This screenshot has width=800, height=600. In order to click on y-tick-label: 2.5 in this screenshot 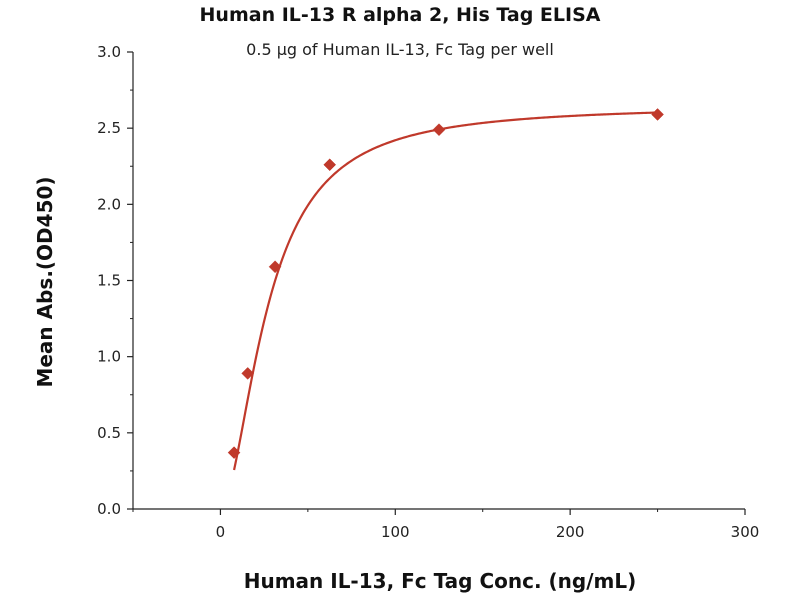, I will do `click(109, 128)`.